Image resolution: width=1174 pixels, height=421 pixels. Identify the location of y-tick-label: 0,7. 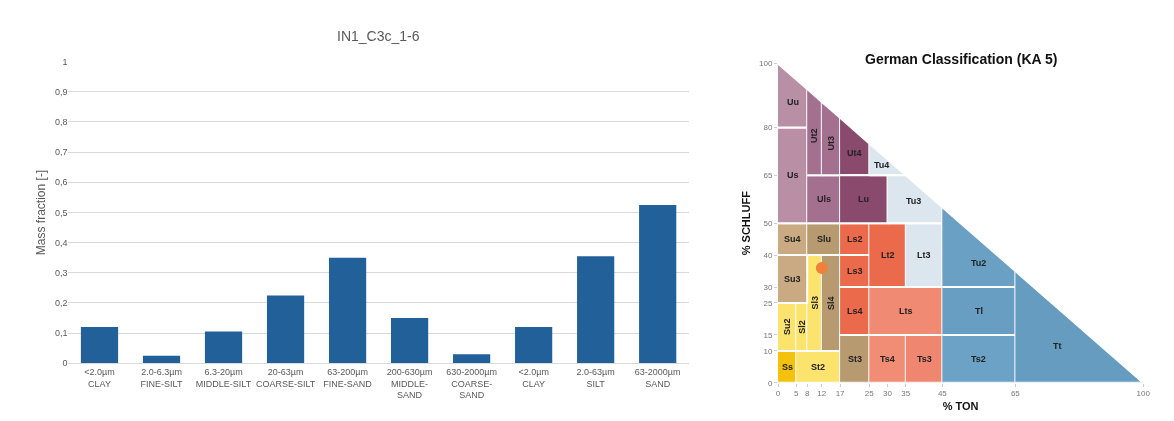
(61, 152).